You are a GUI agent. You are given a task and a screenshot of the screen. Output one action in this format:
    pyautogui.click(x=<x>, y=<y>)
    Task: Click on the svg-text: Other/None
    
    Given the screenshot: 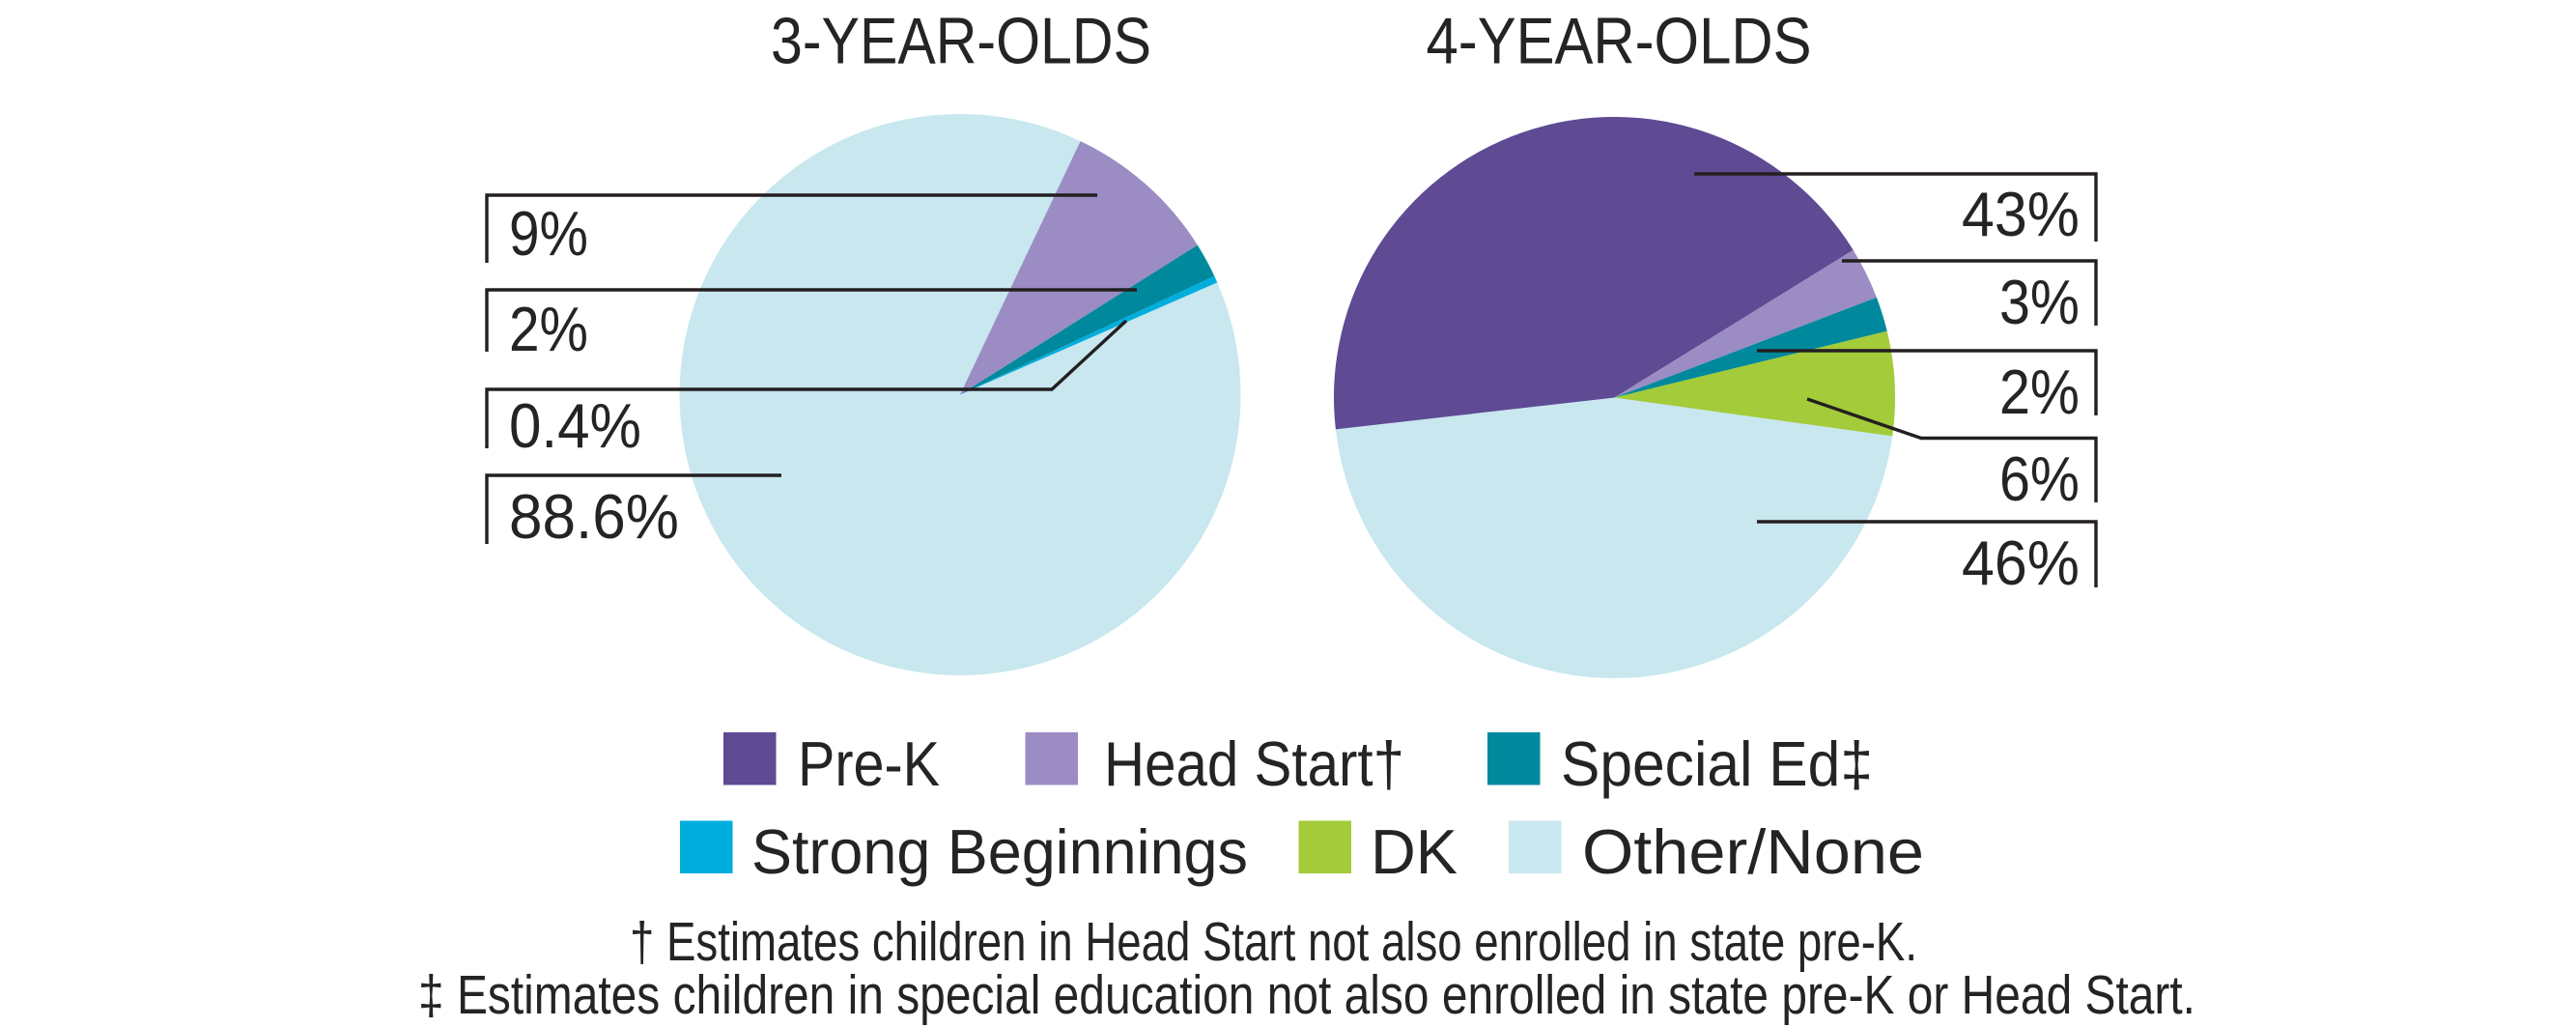 What is the action you would take?
    pyautogui.click(x=1753, y=851)
    